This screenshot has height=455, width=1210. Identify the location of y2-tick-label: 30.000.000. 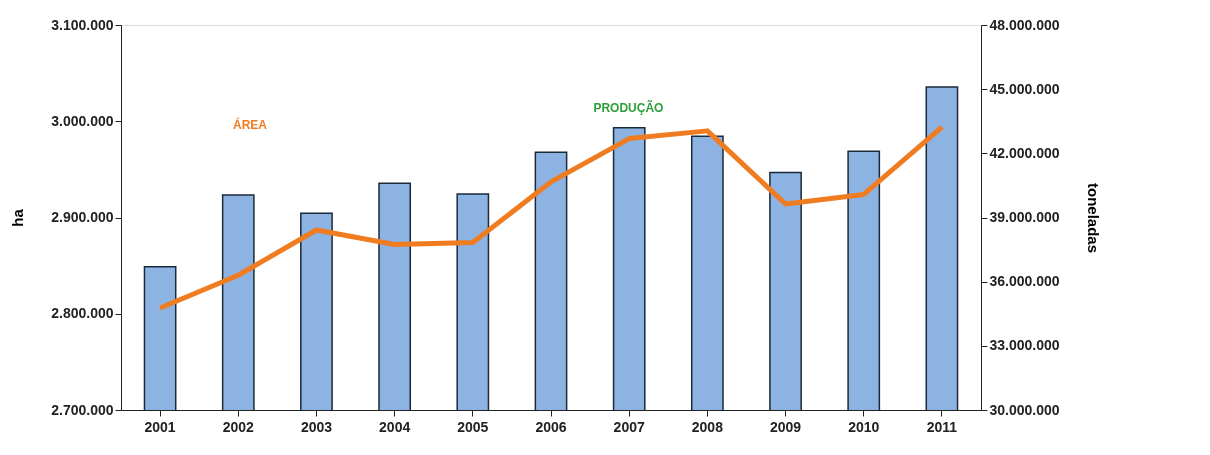
(1024, 409).